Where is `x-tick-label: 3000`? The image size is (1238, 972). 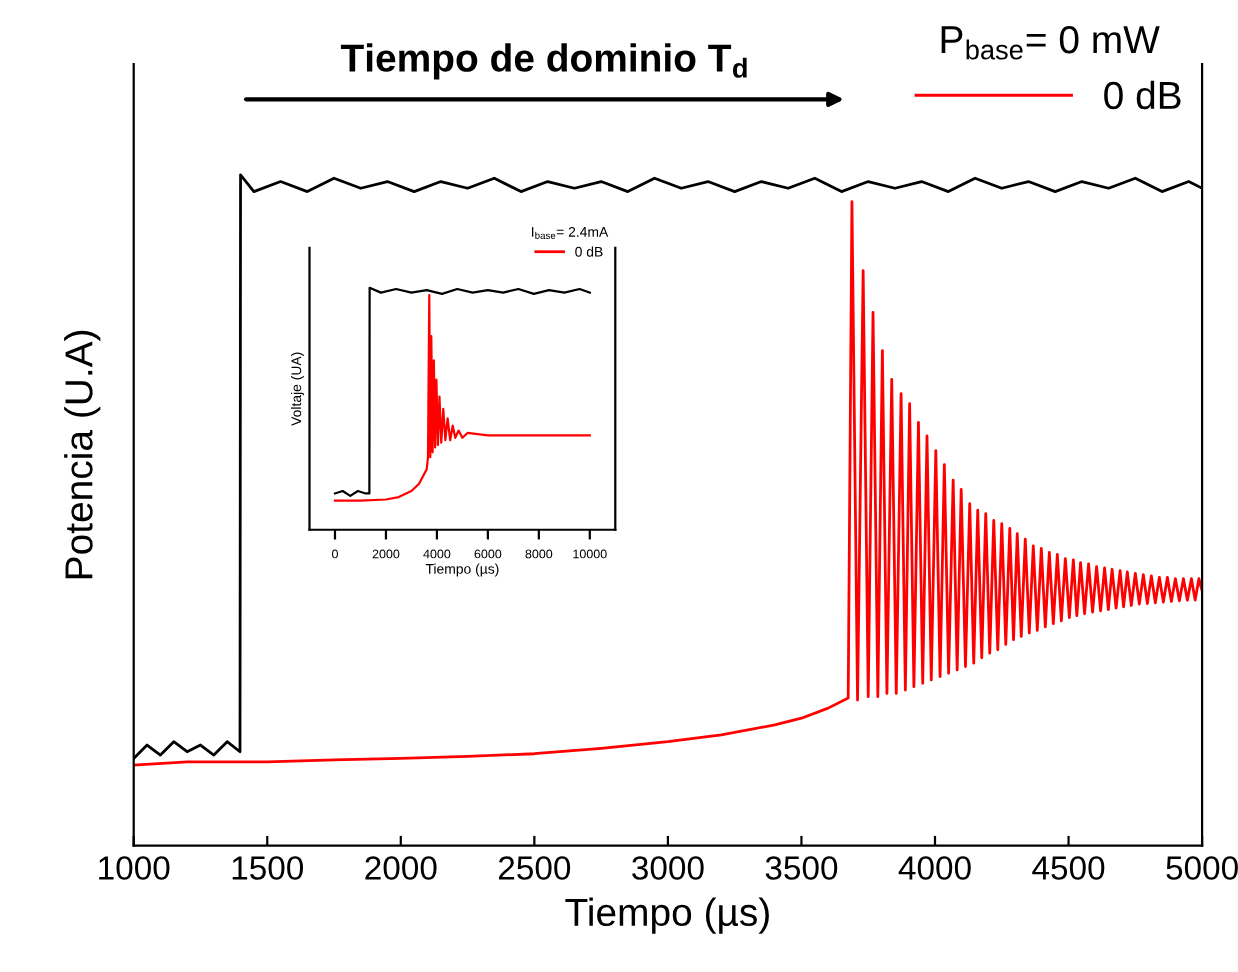 x-tick-label: 3000 is located at coordinates (668, 868).